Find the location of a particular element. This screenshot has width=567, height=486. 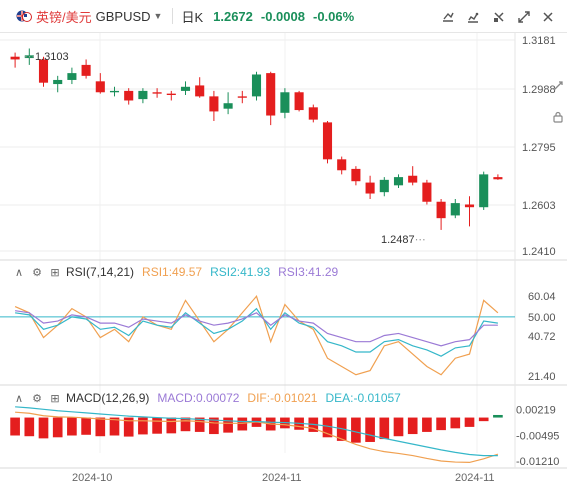

fullscreen-icon is located at coordinates (524, 17).